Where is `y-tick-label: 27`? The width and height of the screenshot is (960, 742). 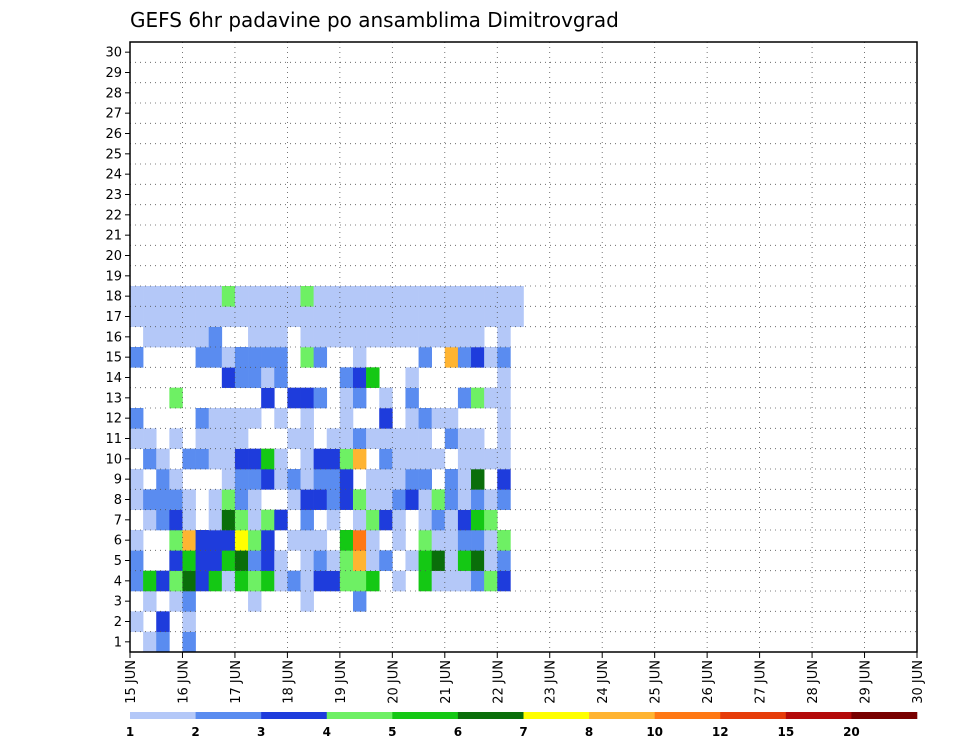
y-tick-label: 27 is located at coordinates (113, 114).